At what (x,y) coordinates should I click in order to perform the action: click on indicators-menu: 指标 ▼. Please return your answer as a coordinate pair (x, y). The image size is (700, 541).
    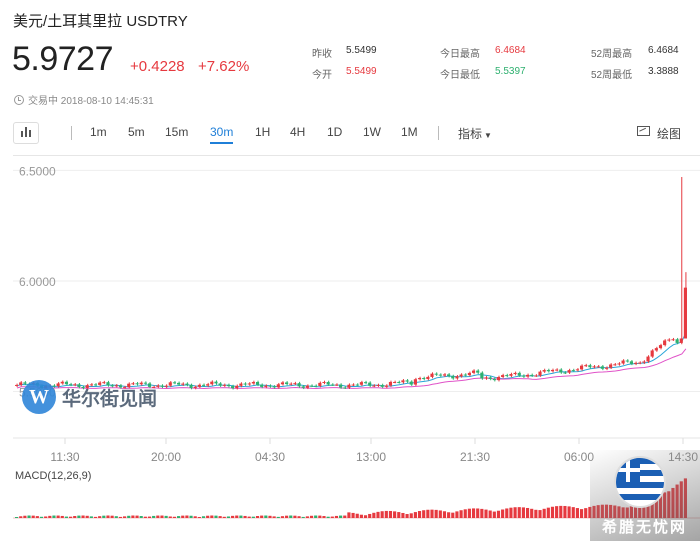
    Looking at the image, I should click on (475, 133).